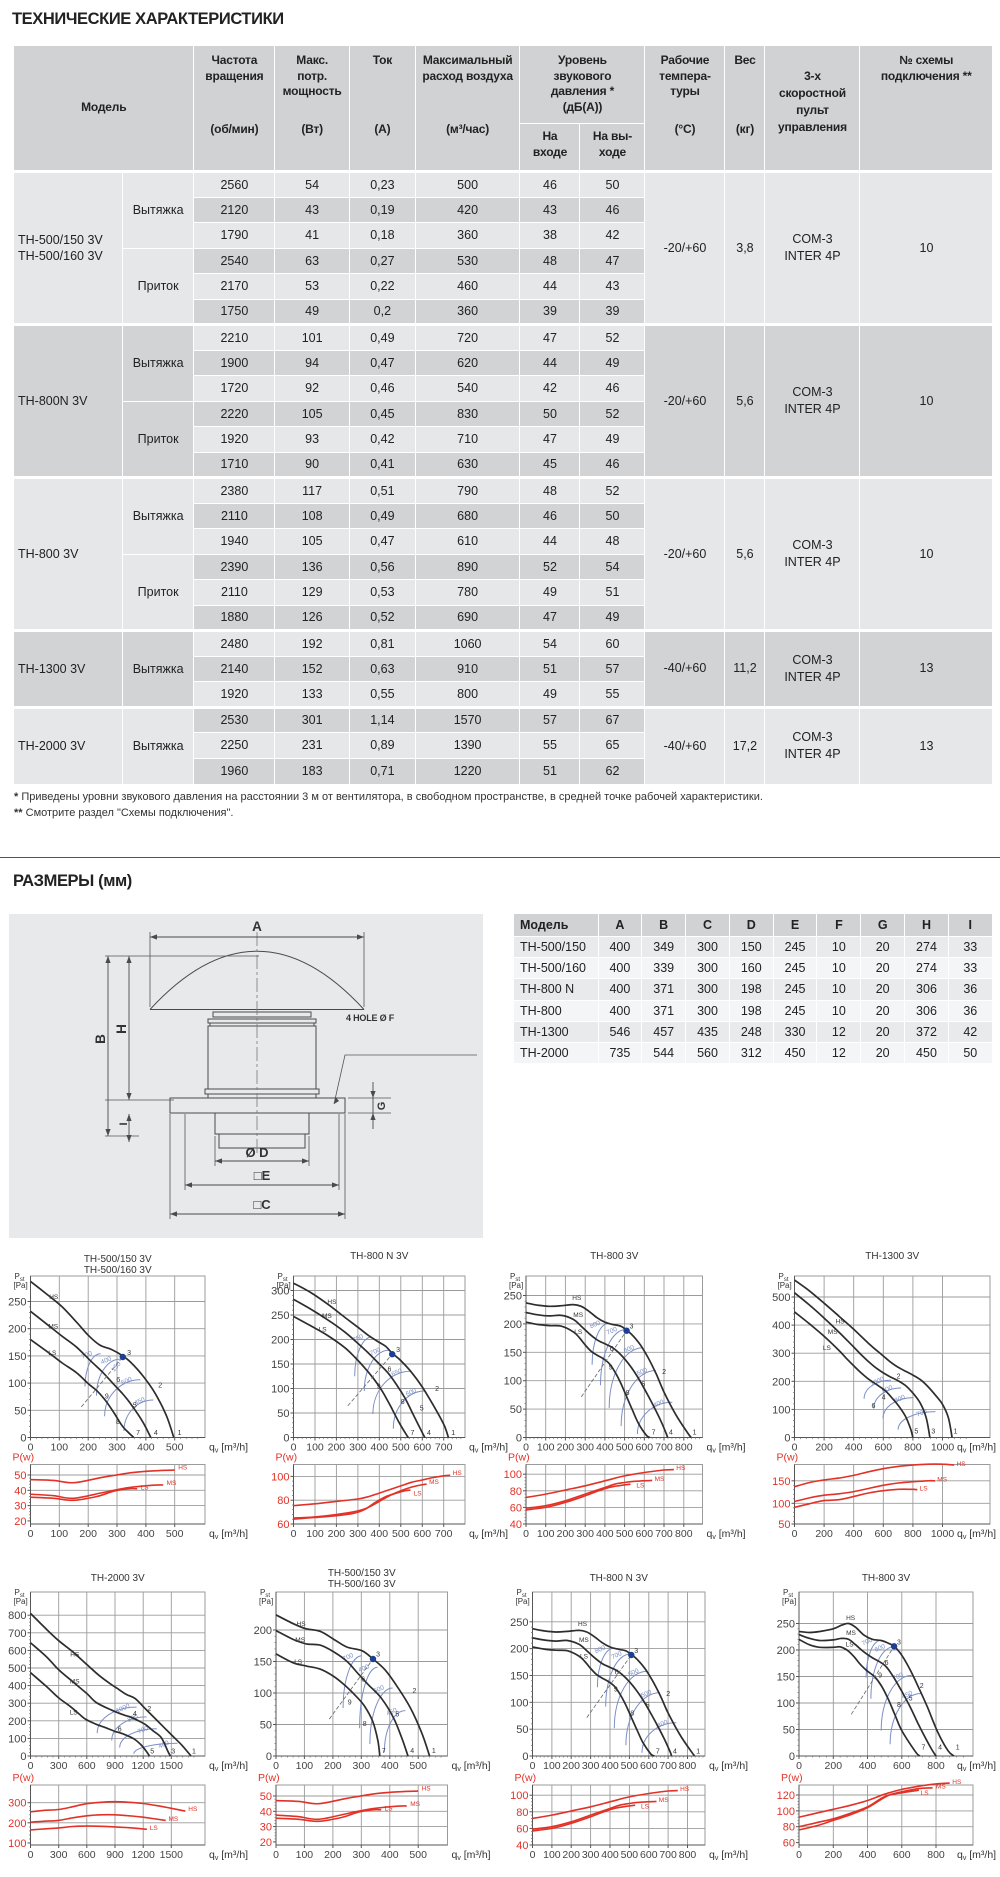 This screenshot has height=1877, width=1000. I want to click on svg-text: 30, so click(20, 1507).